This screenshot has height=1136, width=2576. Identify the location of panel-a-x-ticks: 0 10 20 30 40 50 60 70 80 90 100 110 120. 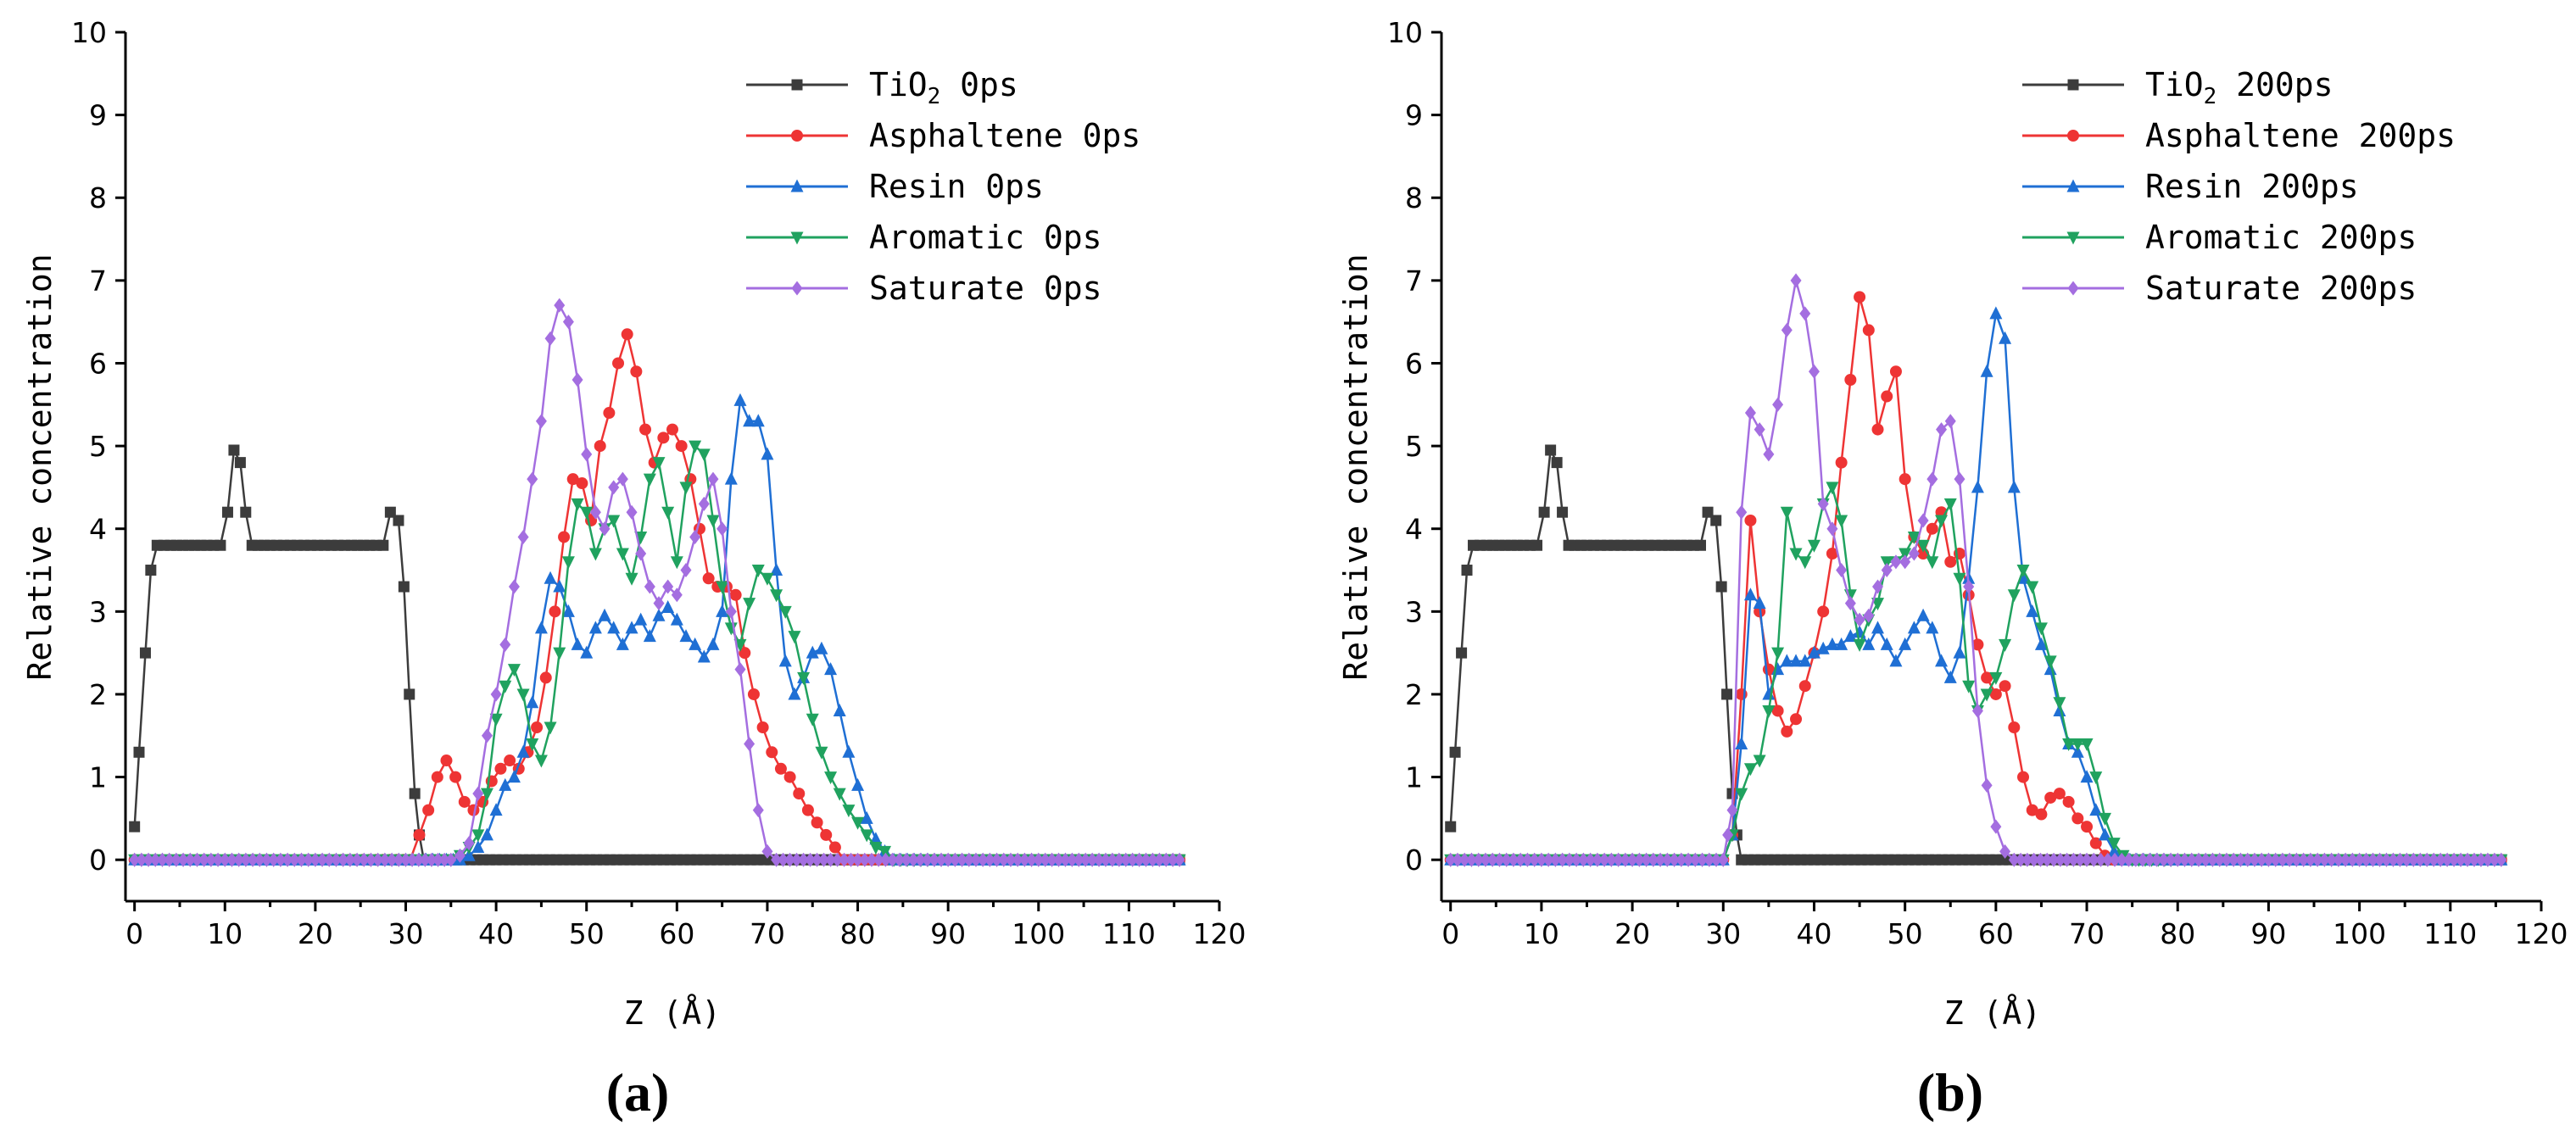
(685, 926).